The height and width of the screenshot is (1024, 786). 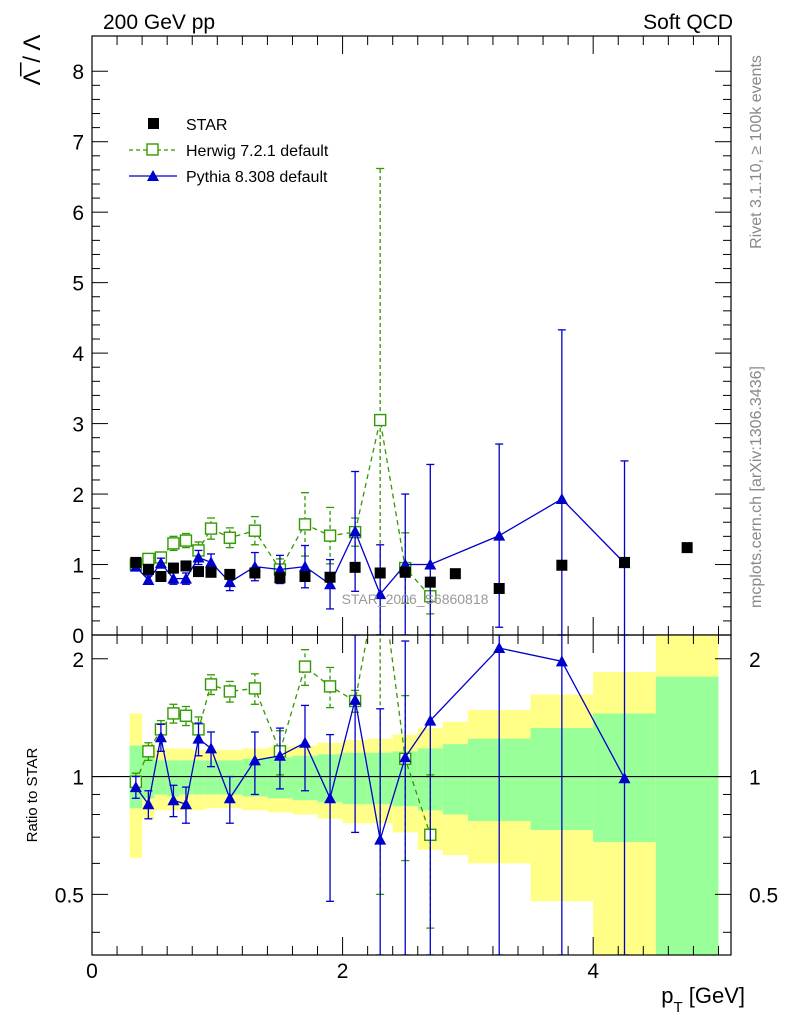 What do you see at coordinates (755, 778) in the screenshot?
I see `ratio-y-tick-label-right: 1` at bounding box center [755, 778].